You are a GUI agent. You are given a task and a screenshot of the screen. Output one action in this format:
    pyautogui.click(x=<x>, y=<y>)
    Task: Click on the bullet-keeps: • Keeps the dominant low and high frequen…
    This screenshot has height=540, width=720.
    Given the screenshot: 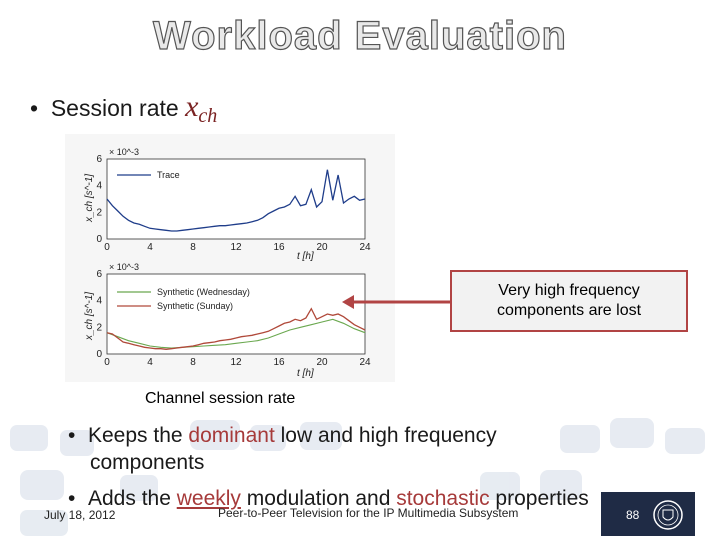 What is the action you would take?
    pyautogui.click(x=282, y=449)
    